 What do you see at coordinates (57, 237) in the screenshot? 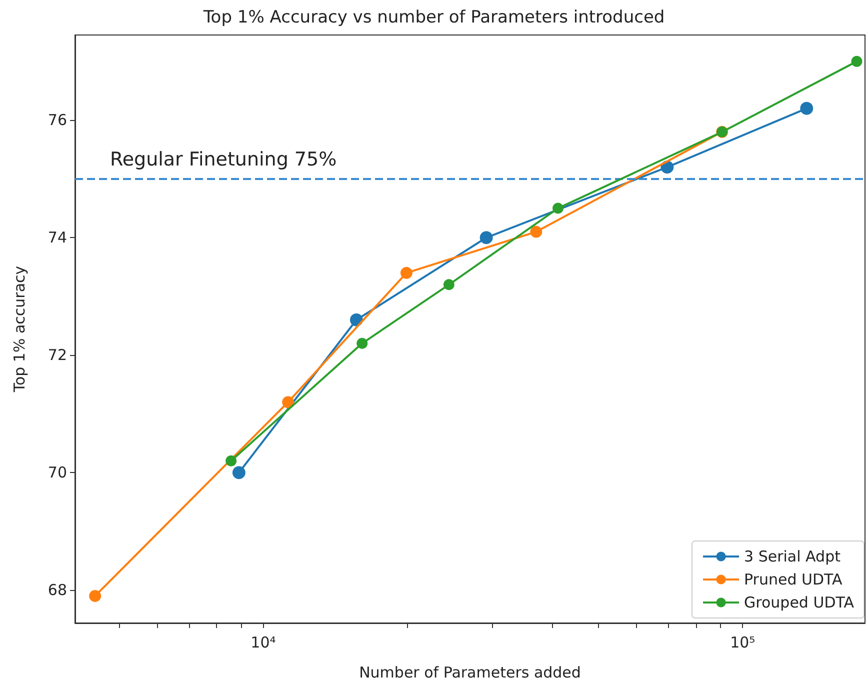
I see `y-tick-label: 74` at bounding box center [57, 237].